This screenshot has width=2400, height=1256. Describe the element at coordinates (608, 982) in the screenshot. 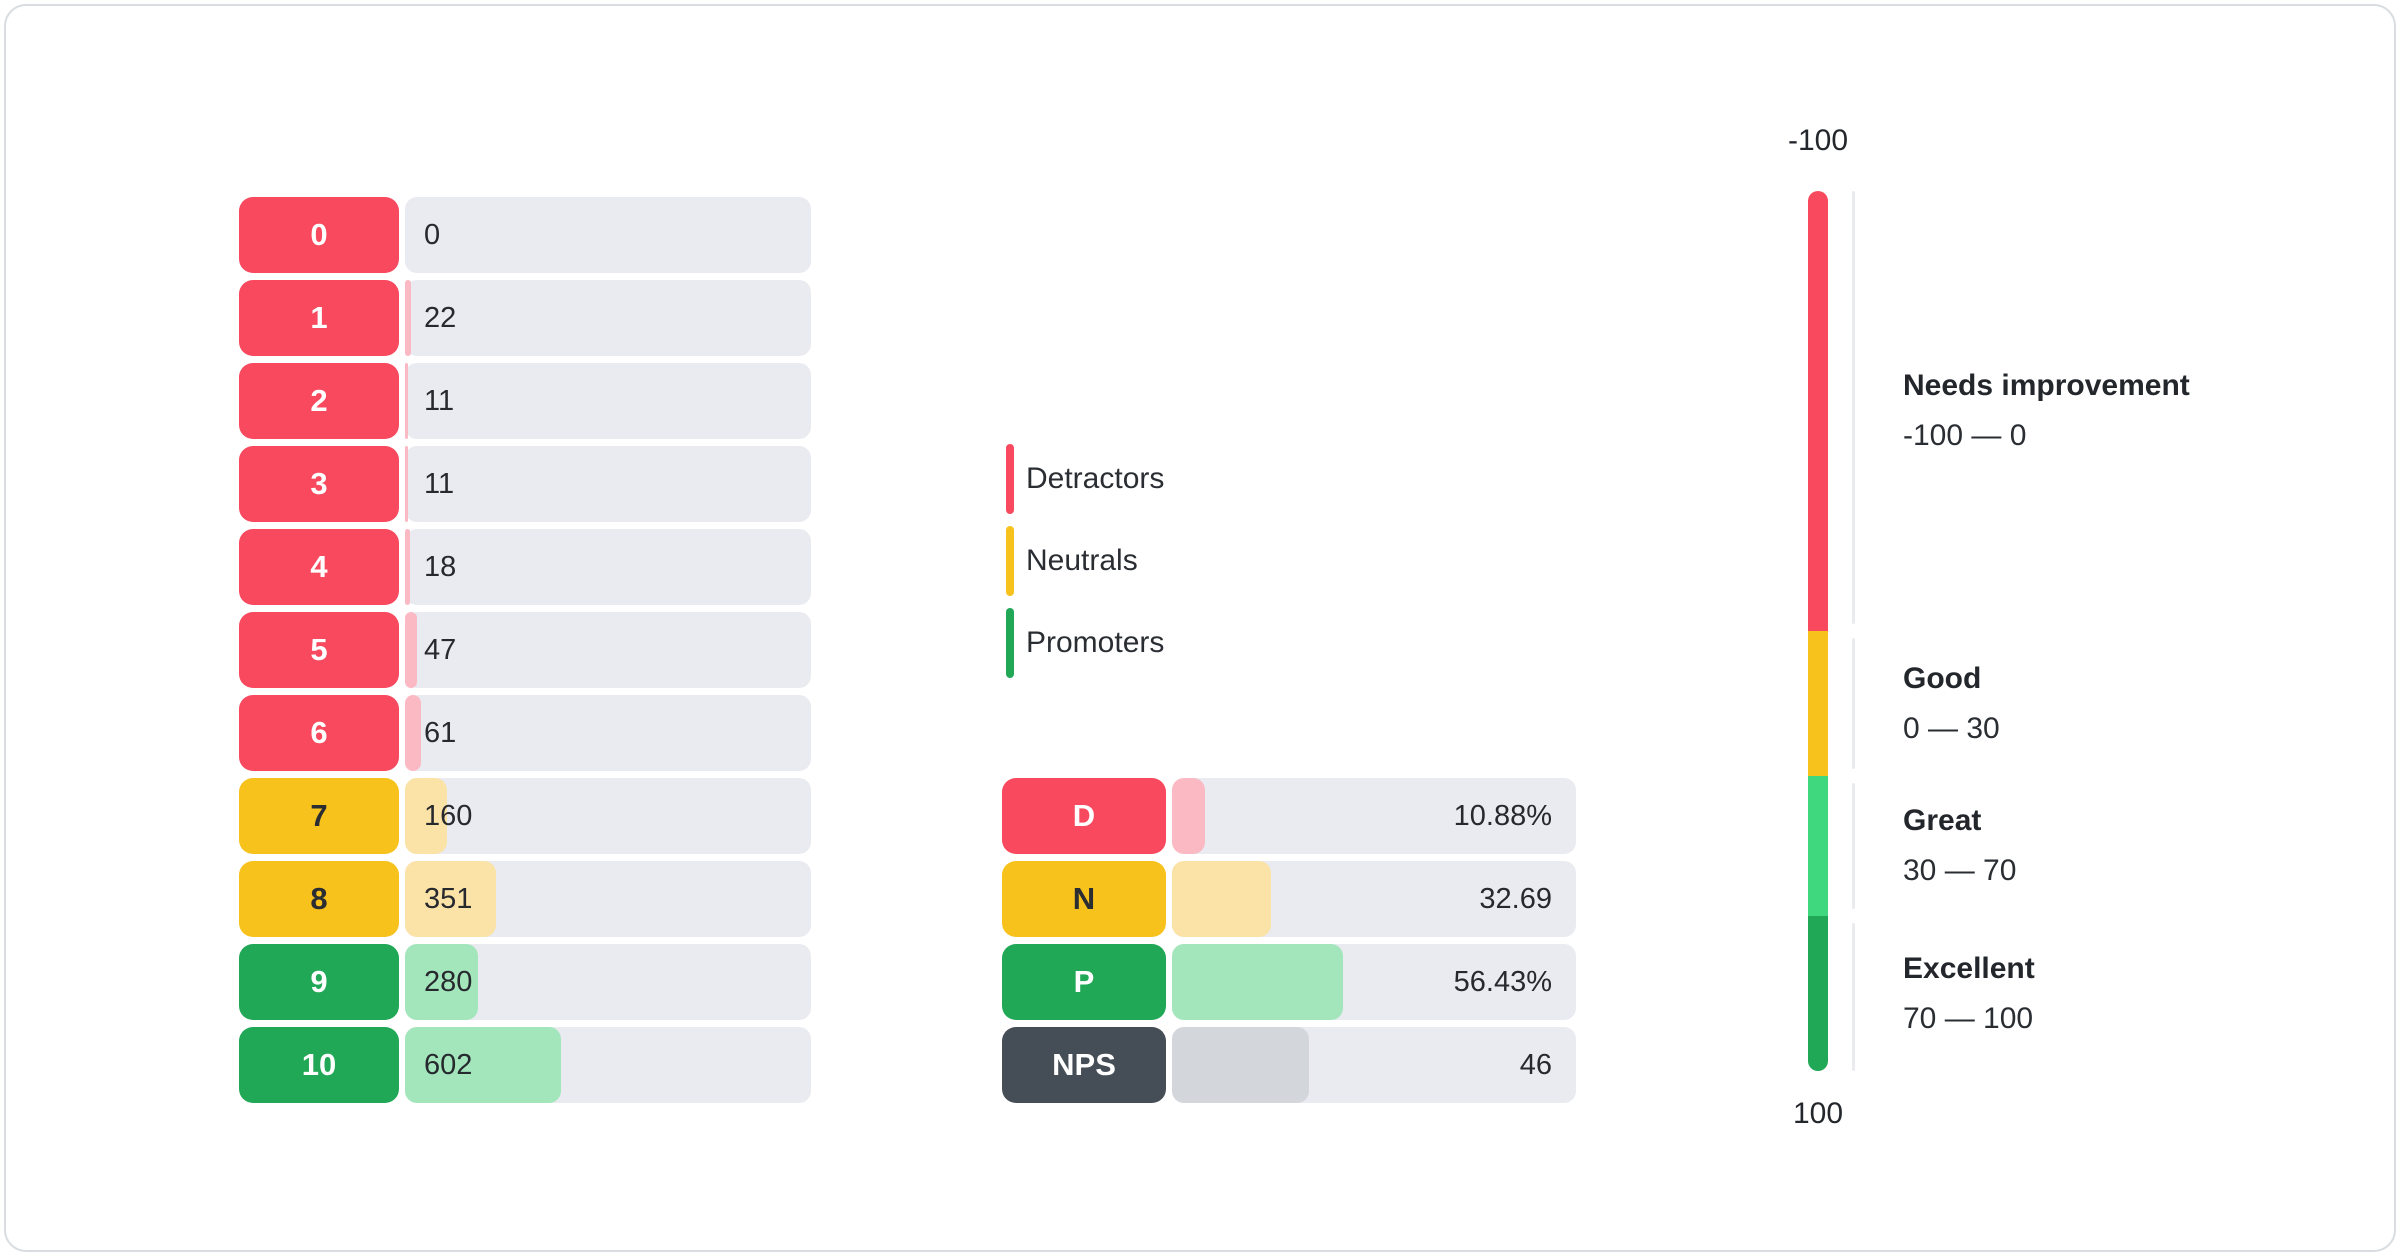

I see `score-track: 280` at that location.